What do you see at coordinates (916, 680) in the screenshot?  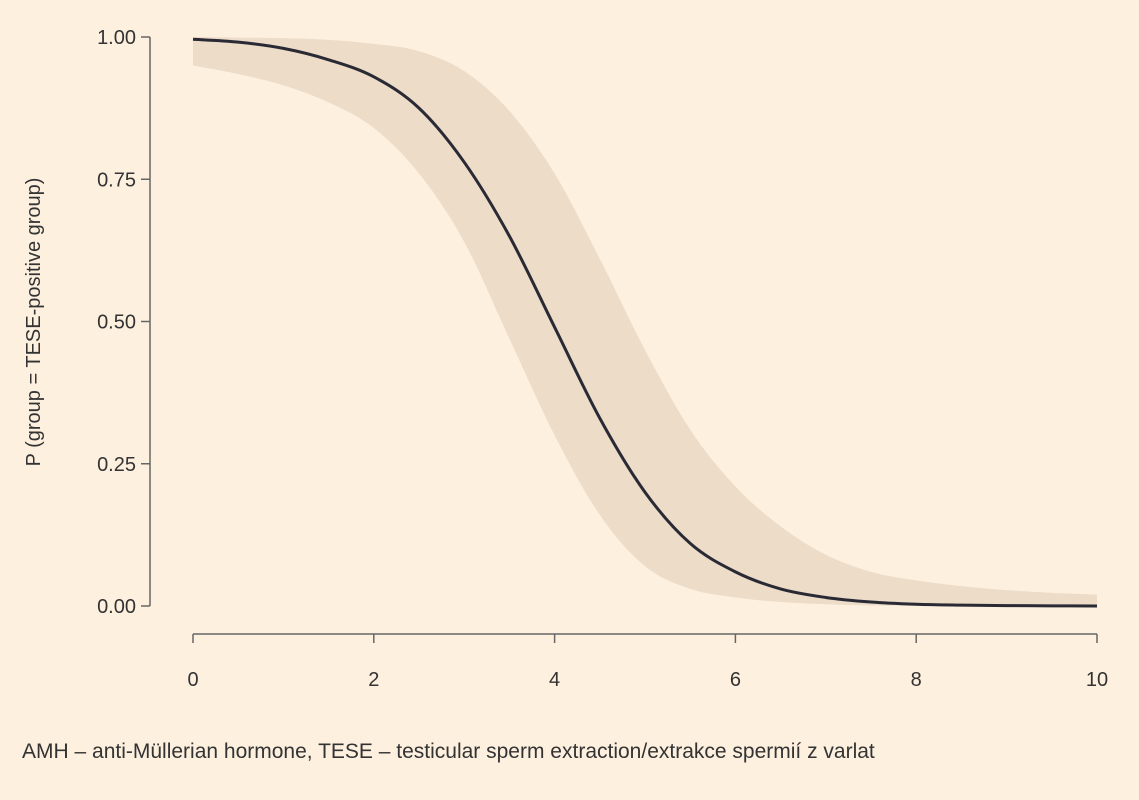 I see `x-tick-label: 8` at bounding box center [916, 680].